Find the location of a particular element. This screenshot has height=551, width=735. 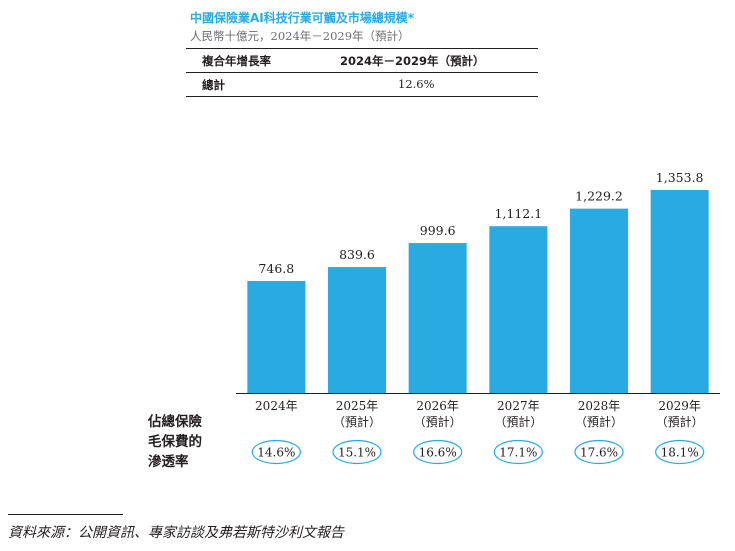

cagr-total-label: 總計 is located at coordinates (213, 85).